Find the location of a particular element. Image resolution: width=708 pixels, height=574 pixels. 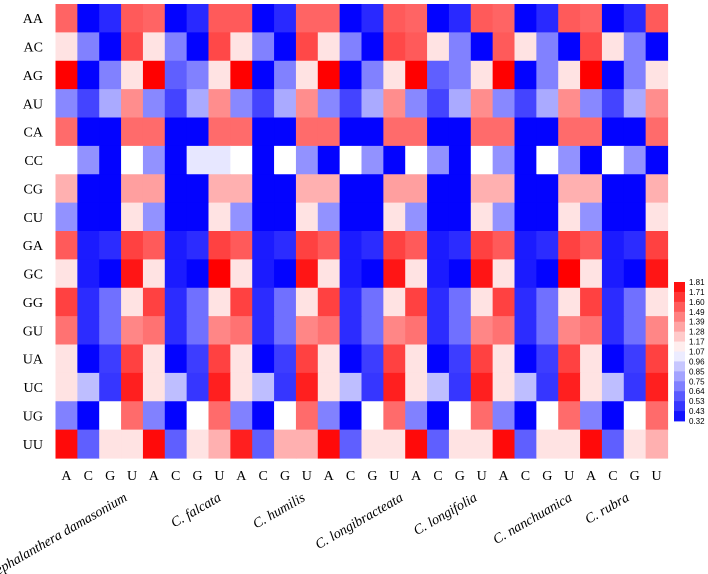

heatmap-cell-UU-5-G is located at coordinates (460, 444).